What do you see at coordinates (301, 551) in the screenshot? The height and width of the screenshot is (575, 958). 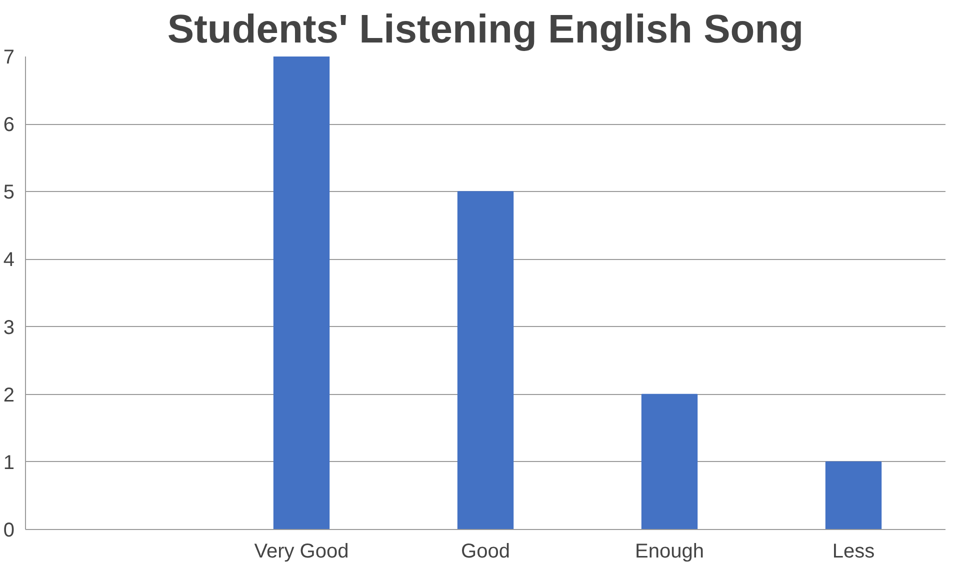 I see `x-tick-label: Very Good` at bounding box center [301, 551].